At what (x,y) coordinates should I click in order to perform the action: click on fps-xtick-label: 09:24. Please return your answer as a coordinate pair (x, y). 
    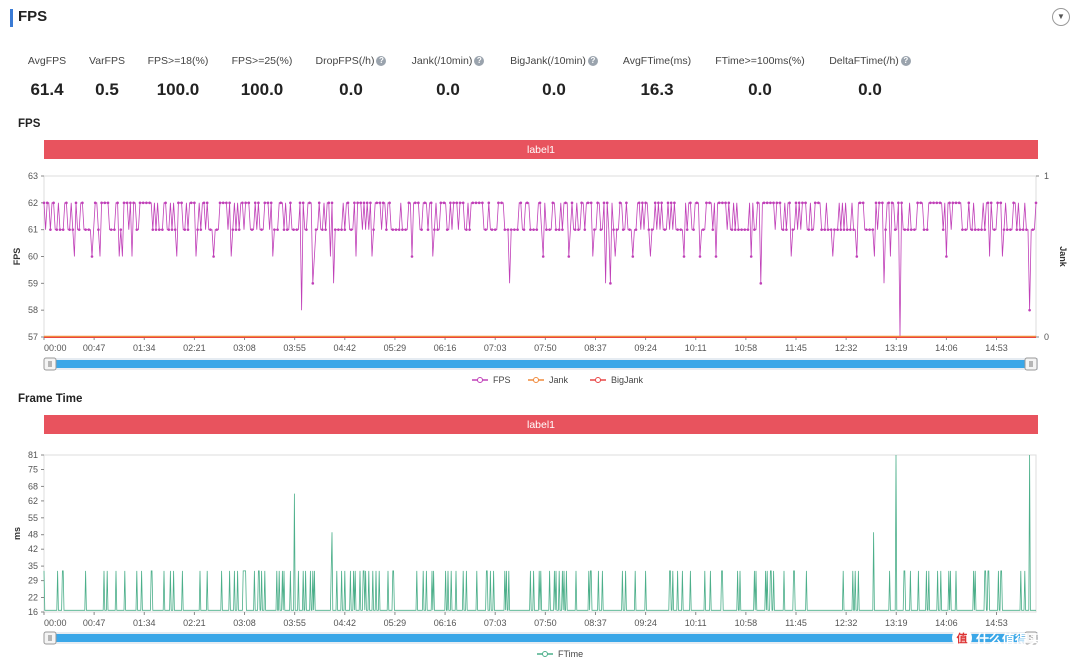
    Looking at the image, I should click on (645, 348).